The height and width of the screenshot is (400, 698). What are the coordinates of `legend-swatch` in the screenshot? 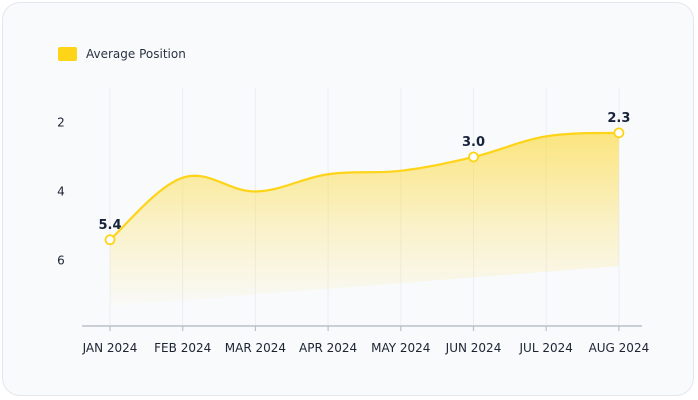 It's located at (67, 54).